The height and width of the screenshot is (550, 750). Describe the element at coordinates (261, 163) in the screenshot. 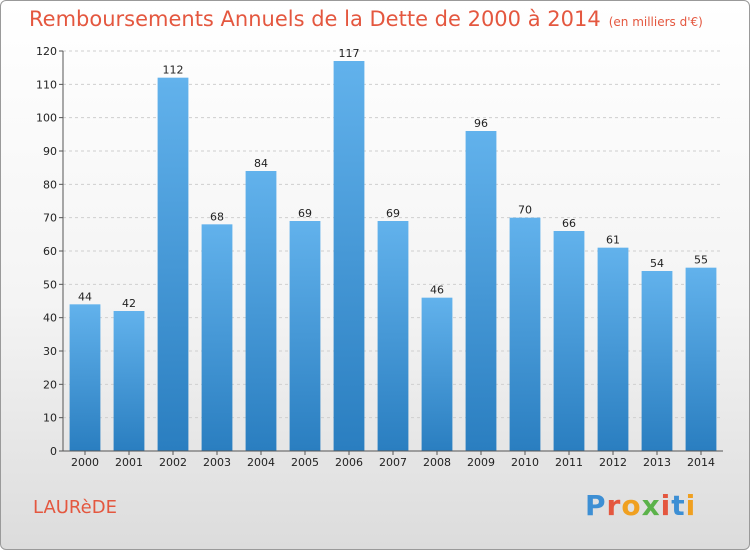

I see `data-label-2004: 84` at that location.